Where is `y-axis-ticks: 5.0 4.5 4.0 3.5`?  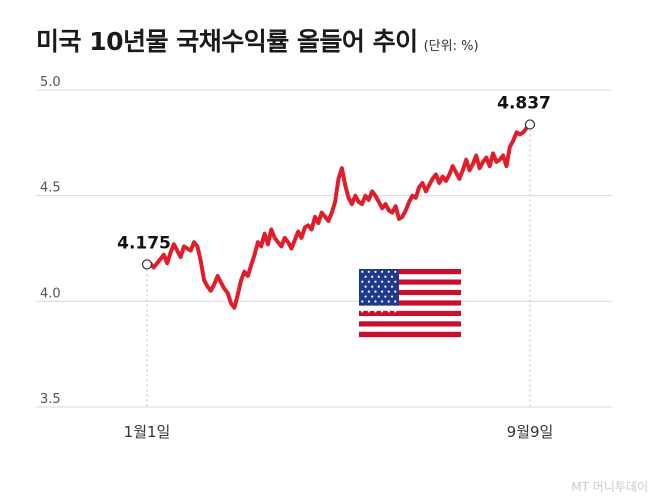
y-axis-ticks: 5.0 4.5 4.0 3.5 is located at coordinates (50, 241).